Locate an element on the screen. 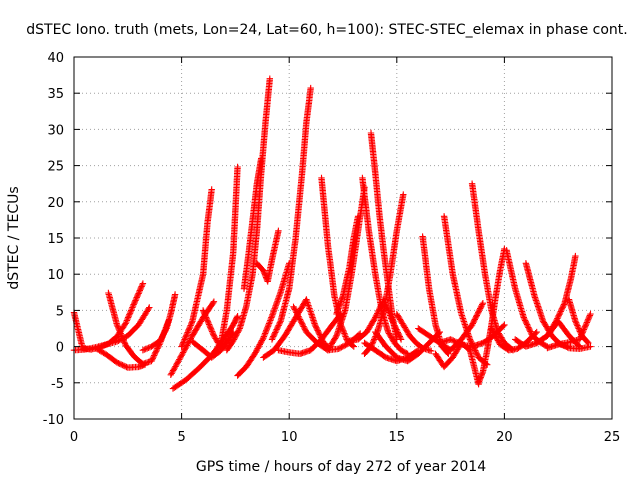  x-tick-label: 15 is located at coordinates (397, 437).